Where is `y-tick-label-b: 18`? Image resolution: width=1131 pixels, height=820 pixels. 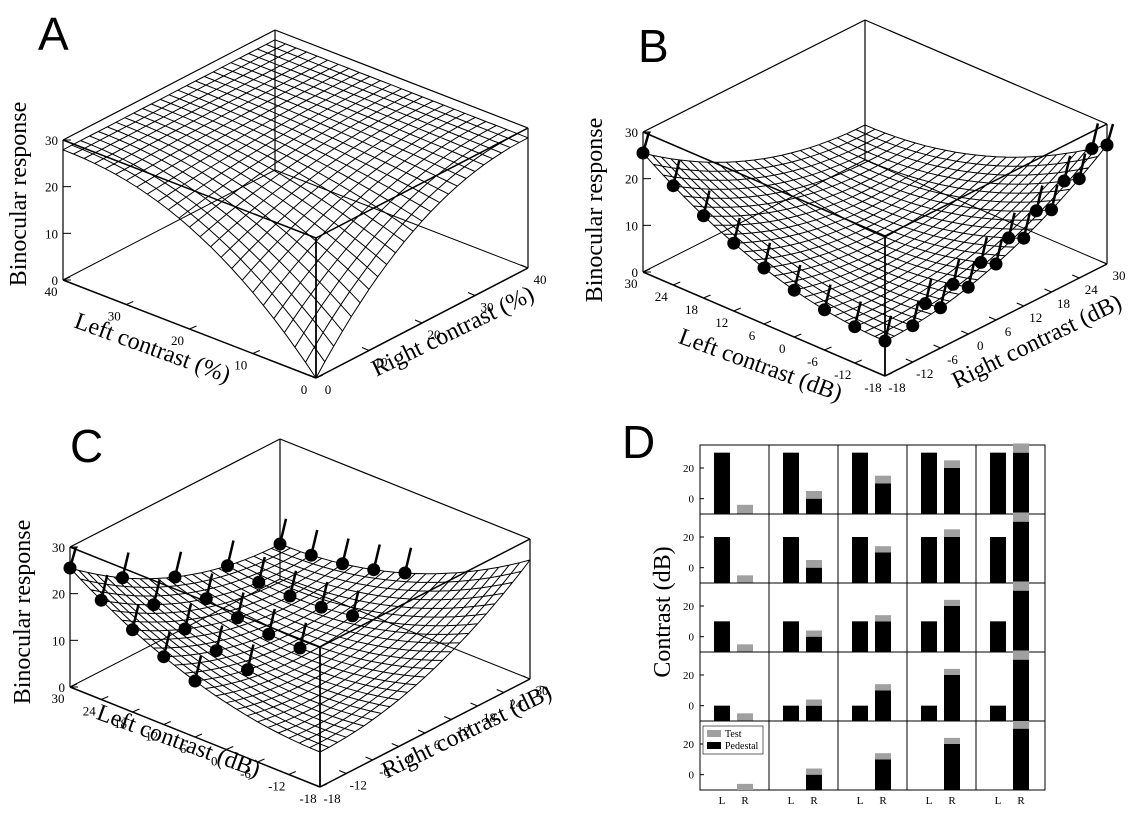 y-tick-label-b: 18 is located at coordinates (1063, 303).